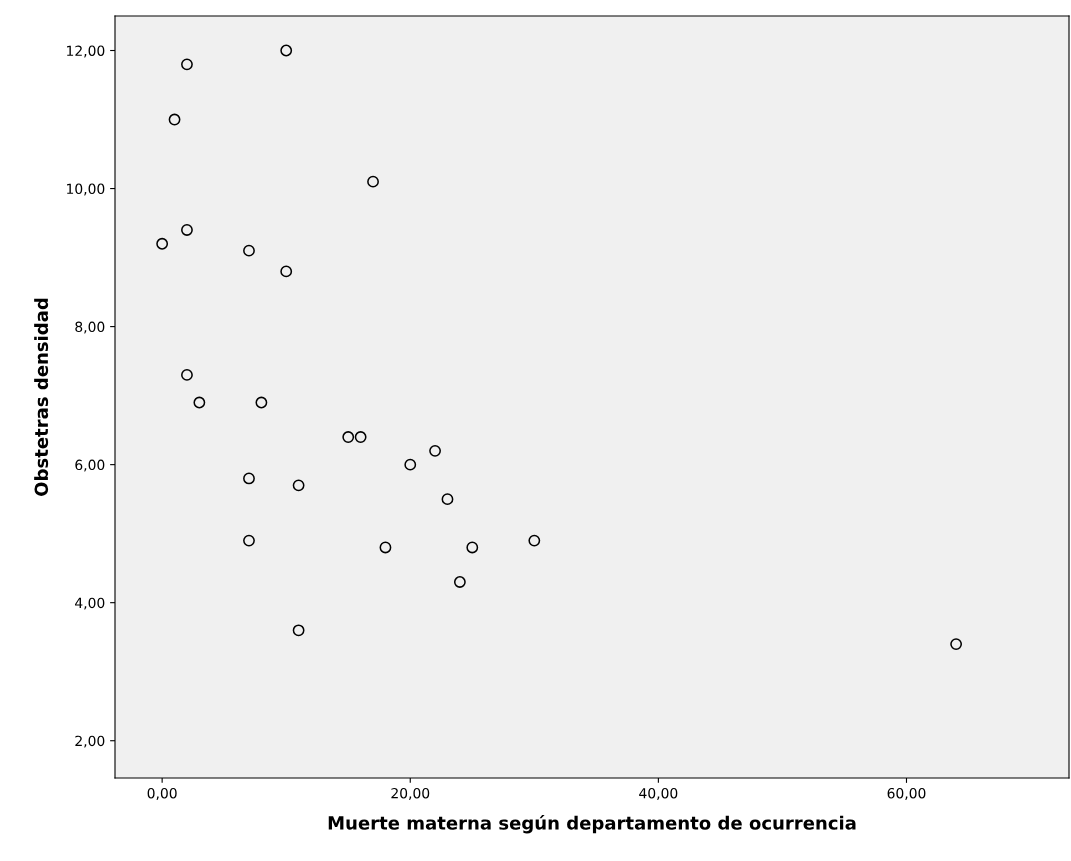 The width and height of the screenshot is (1071, 861). Describe the element at coordinates (90, 327) in the screenshot. I see `y-tick-label: 8,00` at that location.